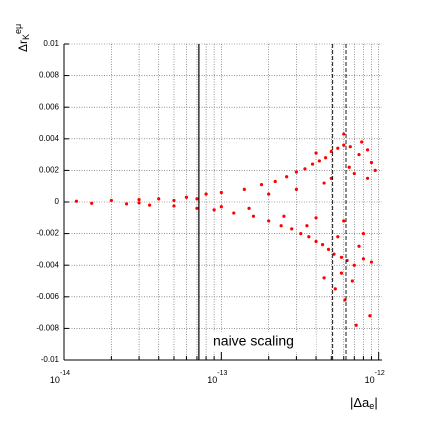  Describe the element at coordinates (253, 341) in the screenshot. I see `annotation: naive scaling` at that location.